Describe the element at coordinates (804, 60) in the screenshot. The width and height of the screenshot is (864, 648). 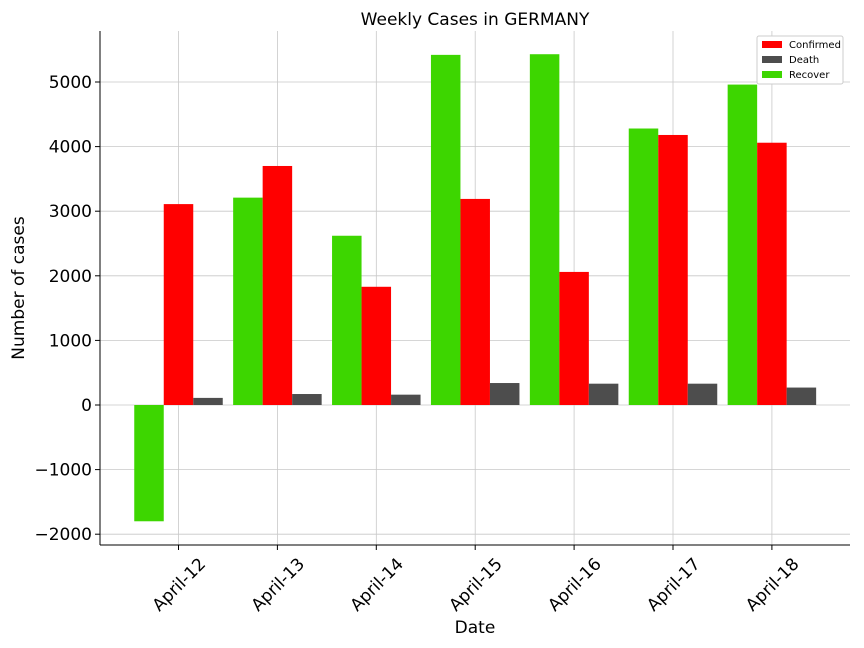
I see `legend-label-death: Death` at that location.